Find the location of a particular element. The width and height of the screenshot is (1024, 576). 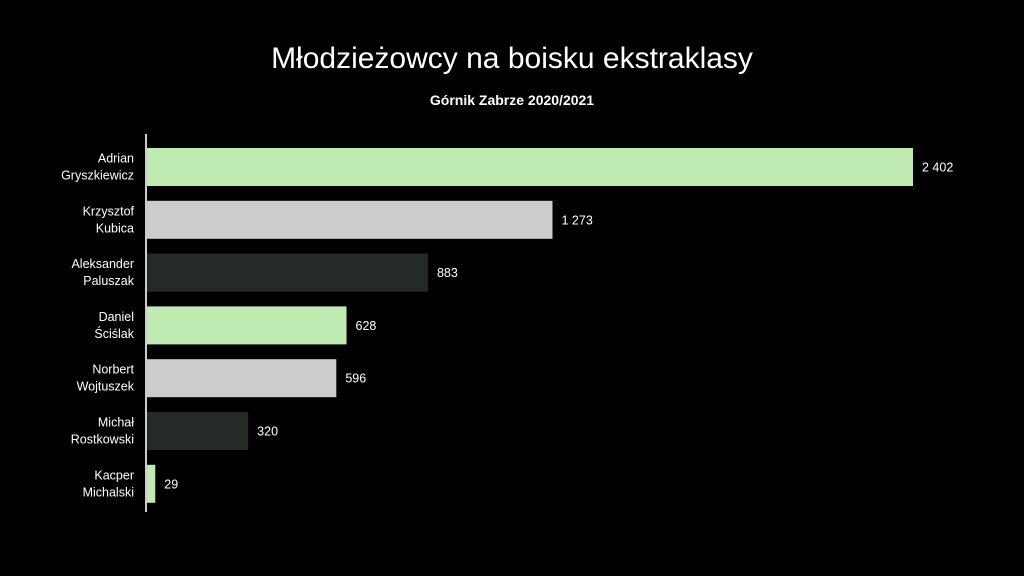

chart-title: Młodzieżowcy na boisku ekstraklasy is located at coordinates (512, 58).